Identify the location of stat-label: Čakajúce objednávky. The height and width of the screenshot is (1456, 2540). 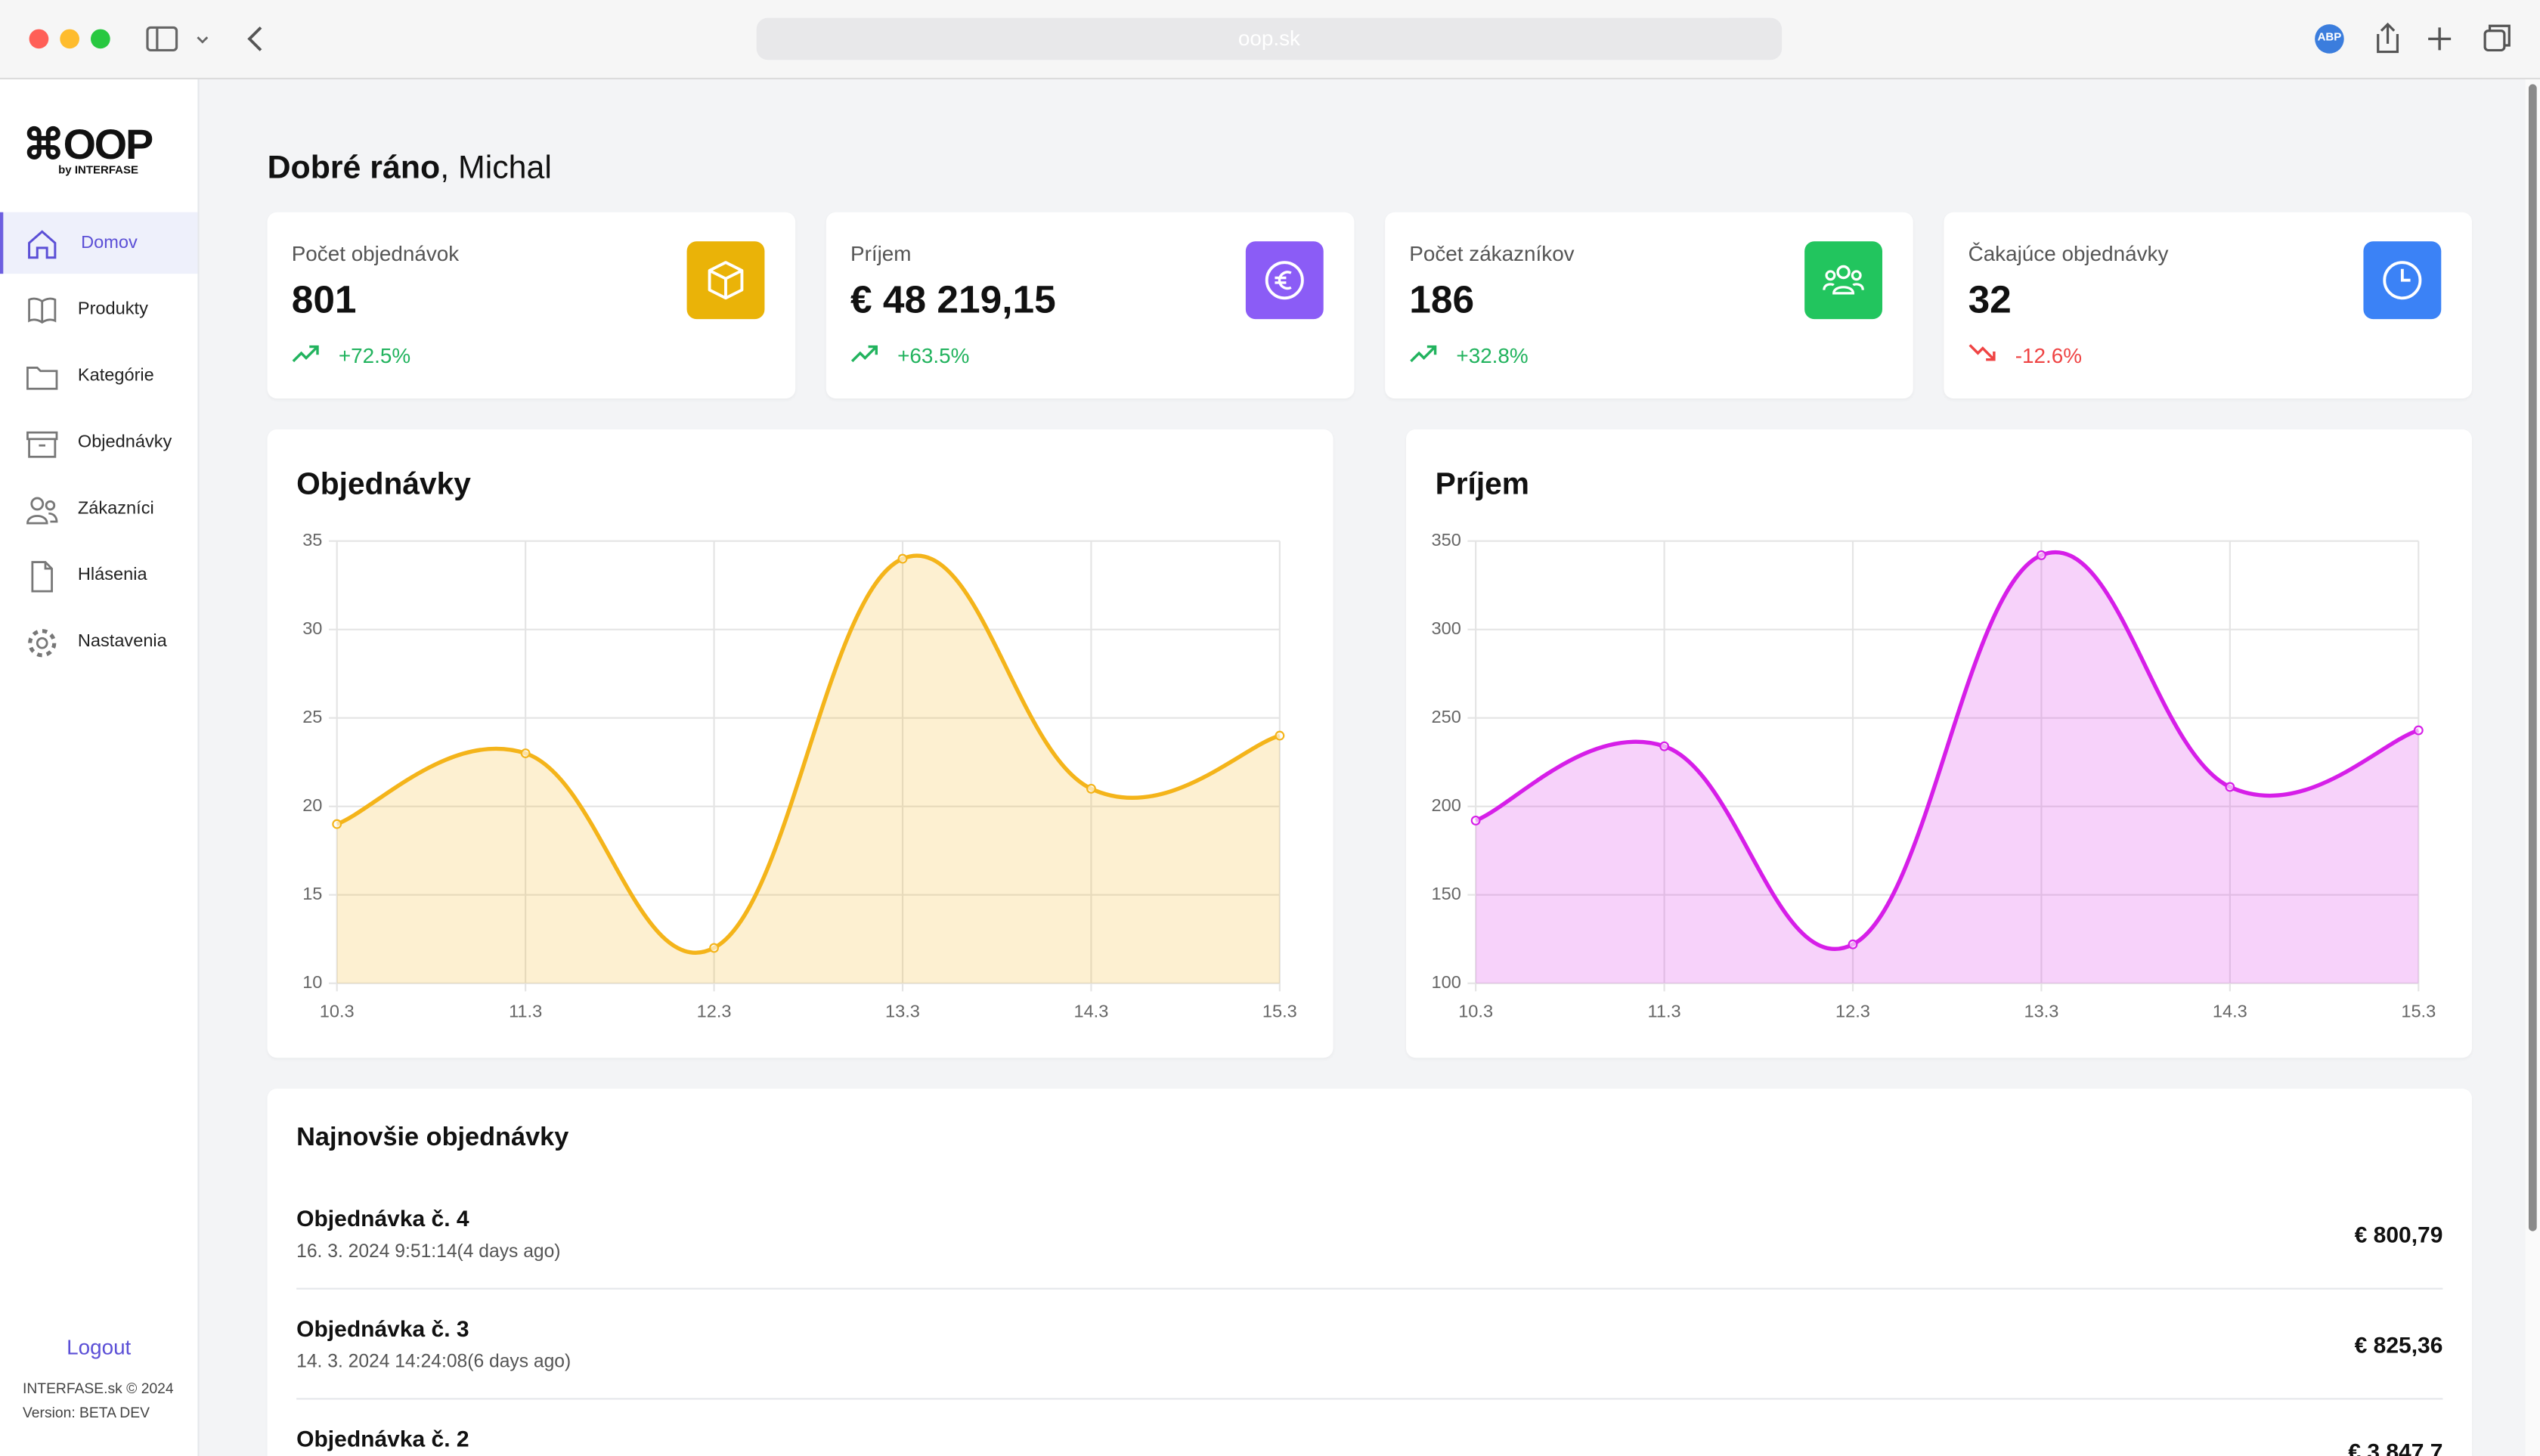
(2069, 253).